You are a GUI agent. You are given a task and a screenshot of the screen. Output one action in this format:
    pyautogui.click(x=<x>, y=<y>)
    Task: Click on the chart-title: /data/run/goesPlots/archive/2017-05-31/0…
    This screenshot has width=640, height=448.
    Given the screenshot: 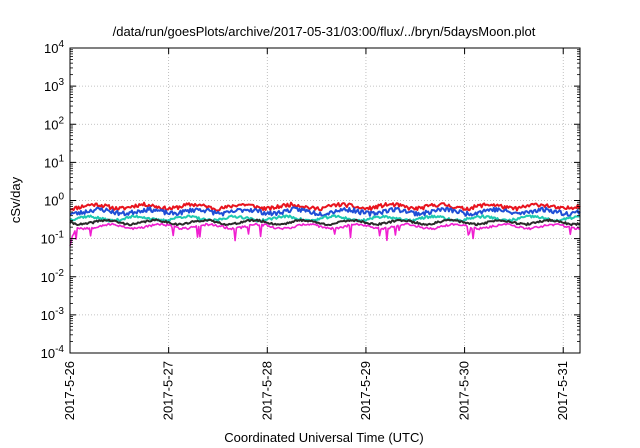 What is the action you would take?
    pyautogui.click(x=324, y=31)
    